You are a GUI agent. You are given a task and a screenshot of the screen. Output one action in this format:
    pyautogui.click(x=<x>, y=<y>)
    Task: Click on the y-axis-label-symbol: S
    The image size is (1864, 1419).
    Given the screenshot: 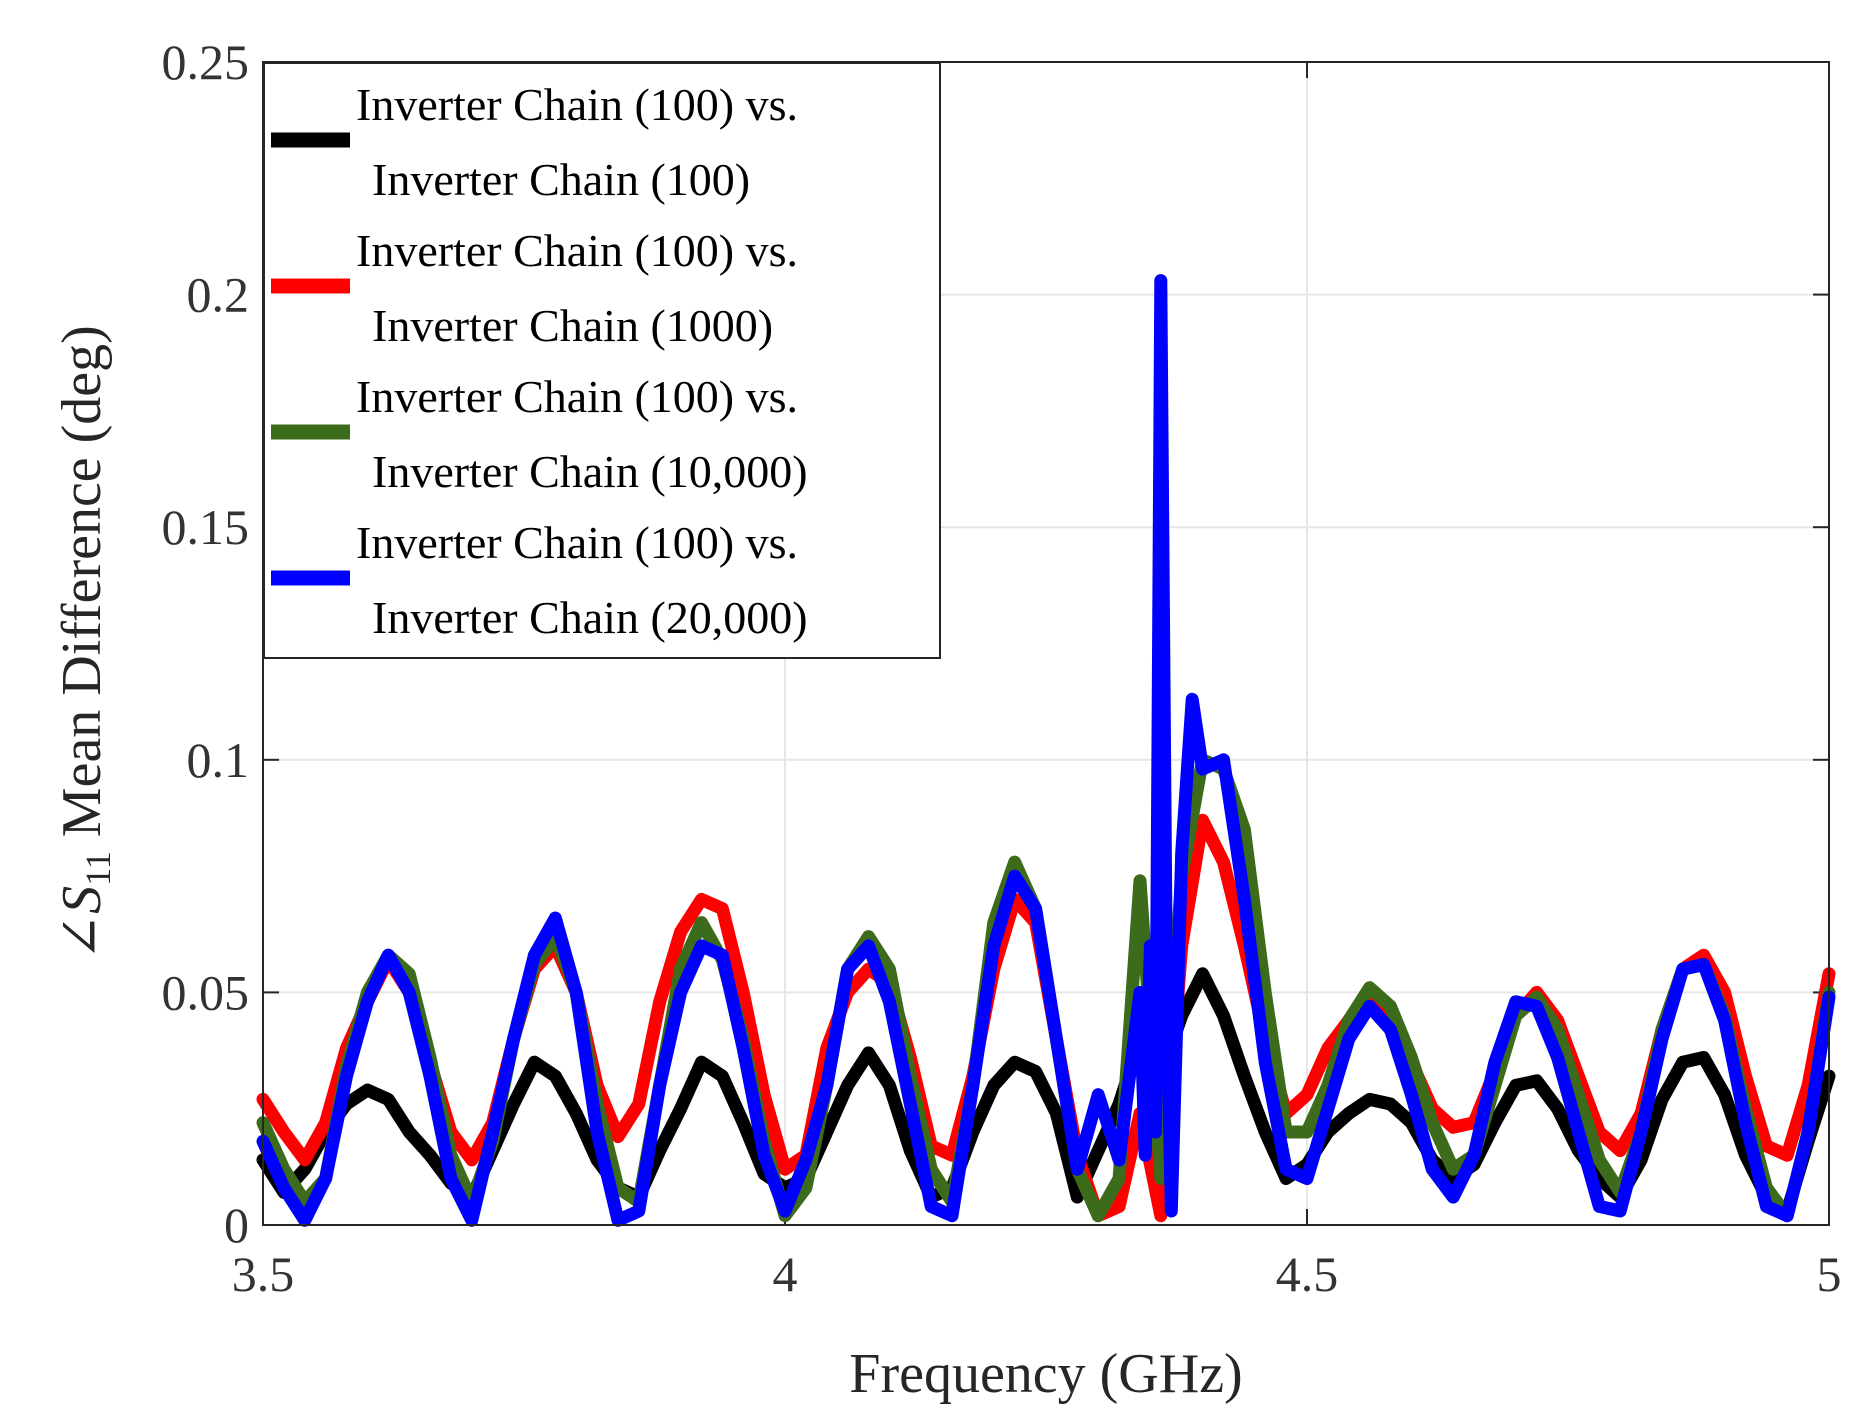 What is the action you would take?
    pyautogui.click(x=82, y=900)
    